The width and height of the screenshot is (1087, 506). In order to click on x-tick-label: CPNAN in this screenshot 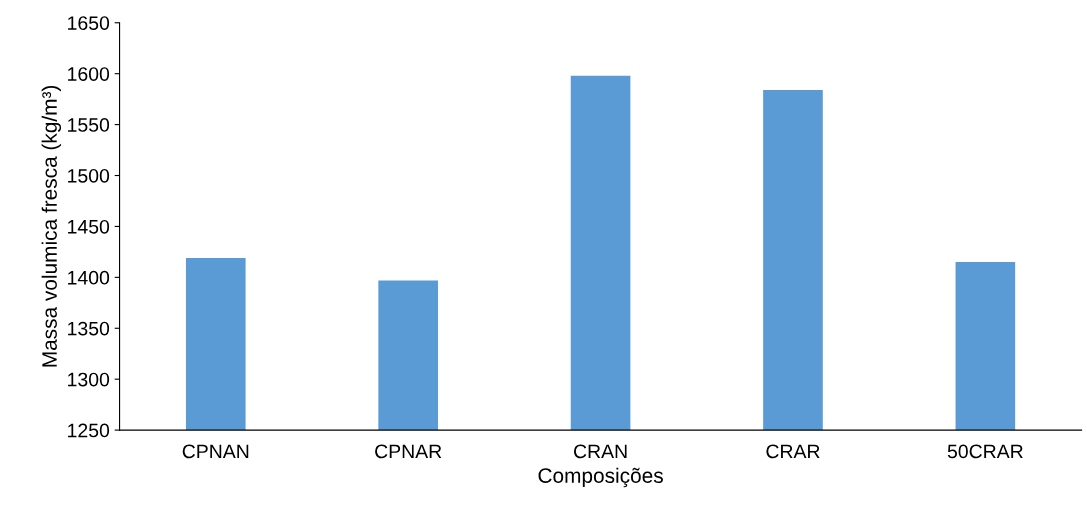, I will do `click(215, 451)`.